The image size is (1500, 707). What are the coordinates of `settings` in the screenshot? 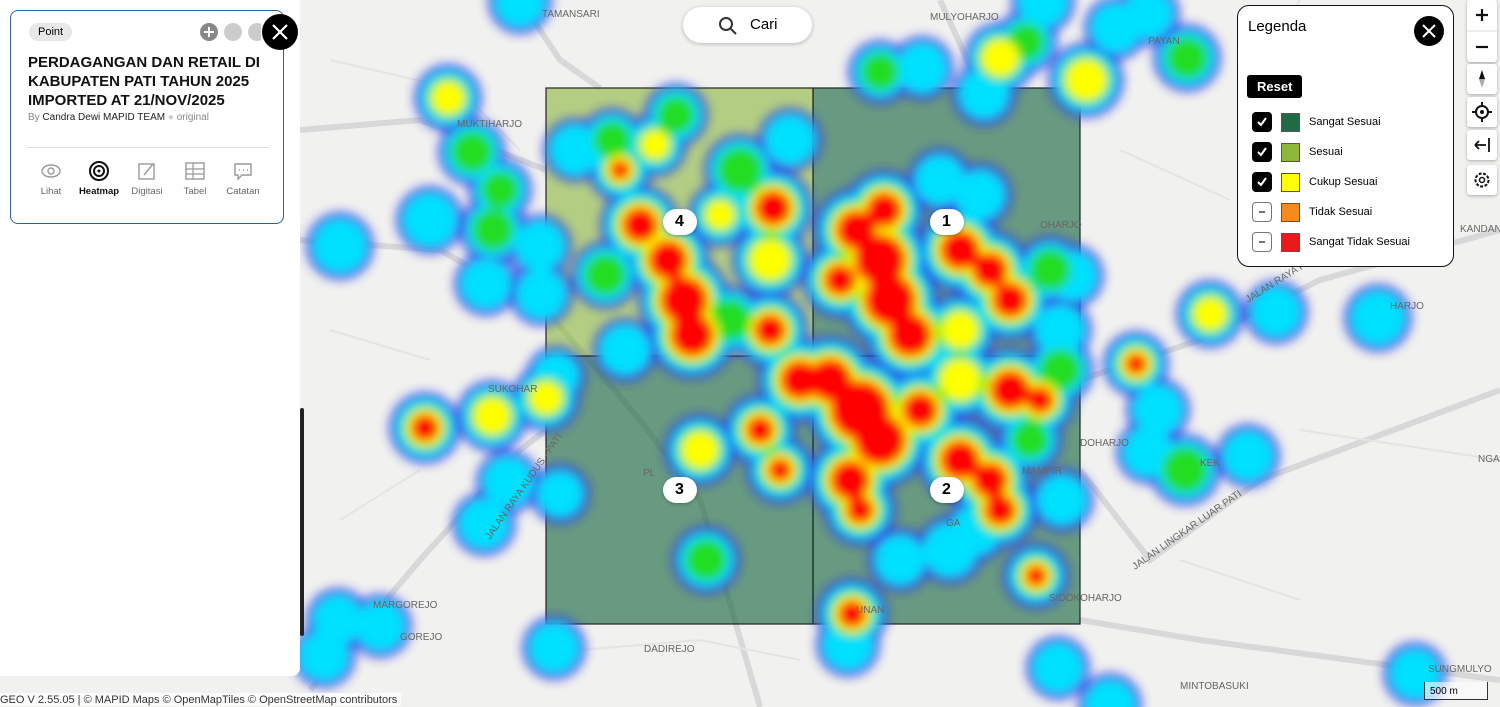 It's located at (1482, 180).